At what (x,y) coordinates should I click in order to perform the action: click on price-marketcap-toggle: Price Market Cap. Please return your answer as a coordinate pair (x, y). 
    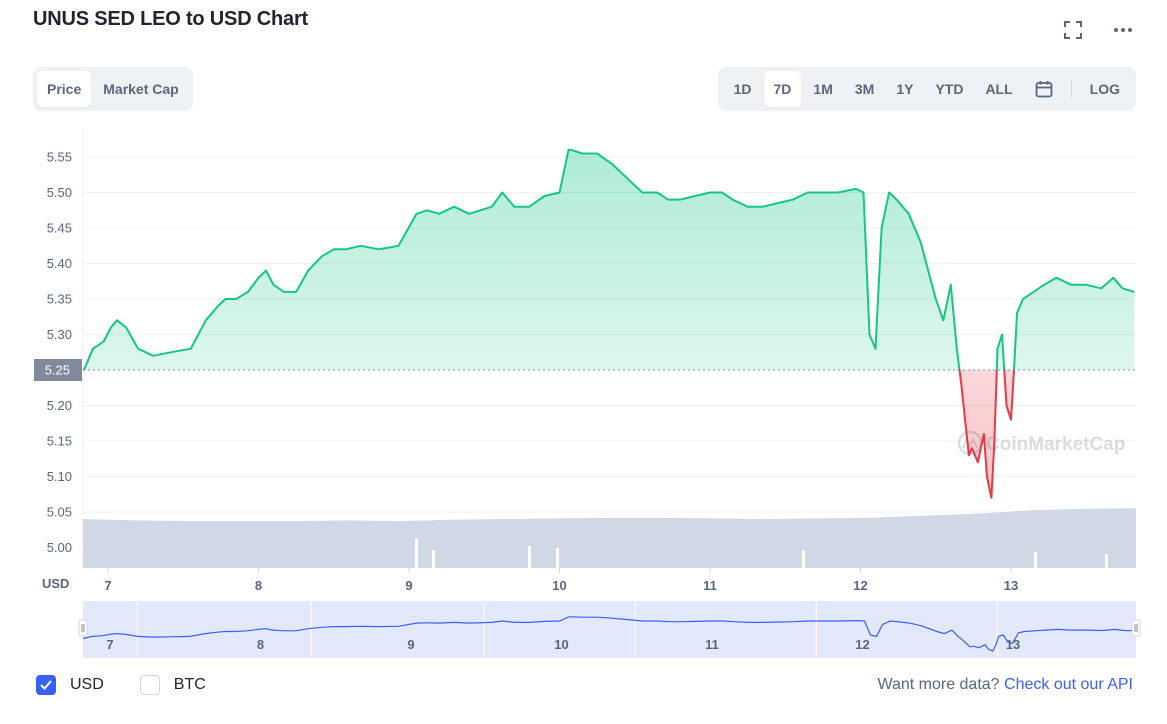
    Looking at the image, I should click on (113, 89).